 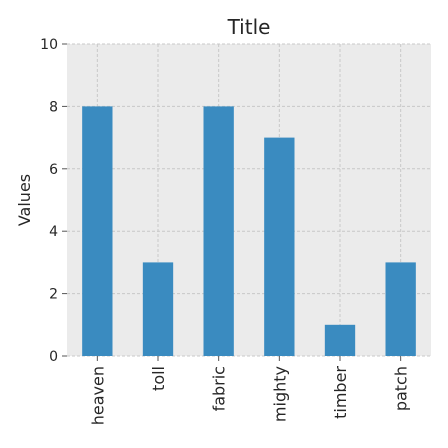 I want to click on x-tick-label-mighty: mighty, so click(x=279, y=394).